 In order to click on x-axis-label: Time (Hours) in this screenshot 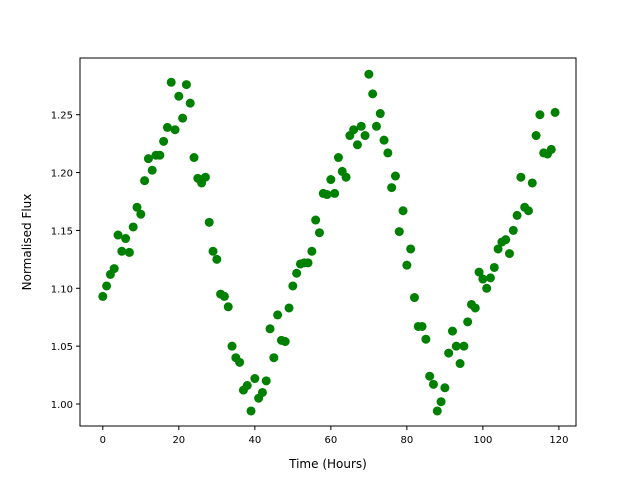, I will do `click(327, 464)`.